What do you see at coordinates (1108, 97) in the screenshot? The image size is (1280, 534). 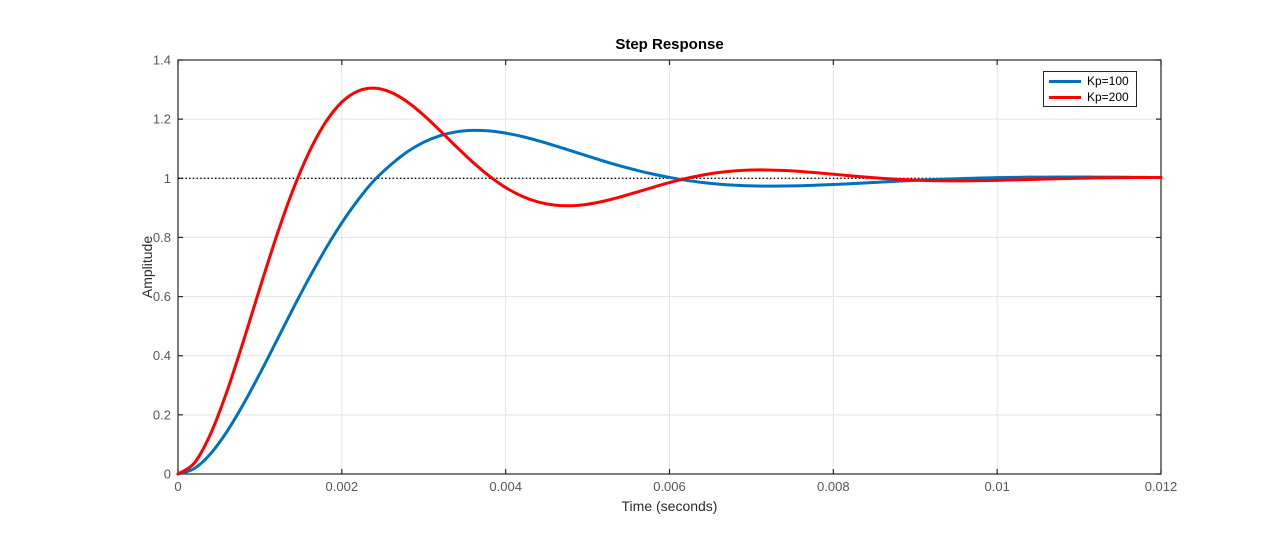 I see `legend-label-kp200: Kp=200` at bounding box center [1108, 97].